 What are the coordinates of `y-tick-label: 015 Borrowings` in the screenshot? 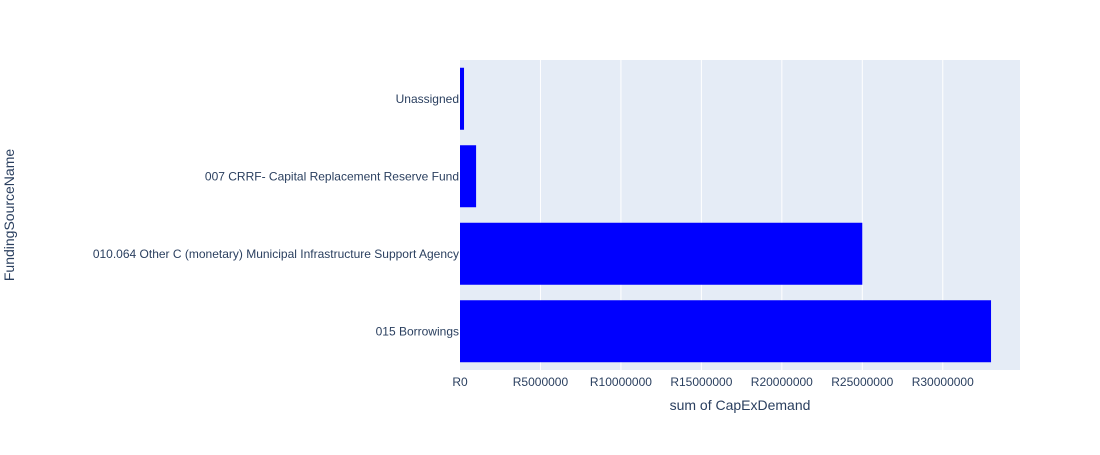 It's located at (417, 331).